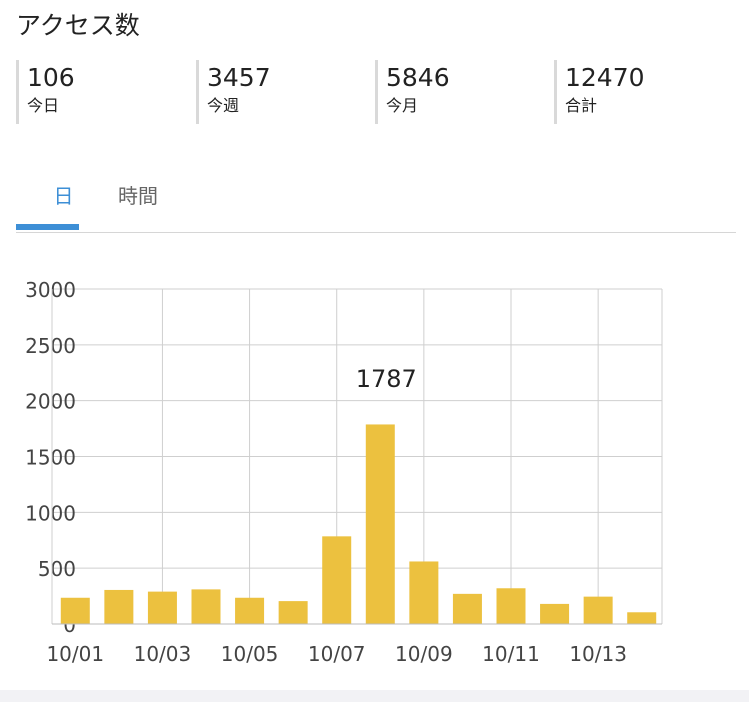 The height and width of the screenshot is (702, 749). Describe the element at coordinates (75, 654) in the screenshot. I see `x-tick-label: 10/01` at that location.